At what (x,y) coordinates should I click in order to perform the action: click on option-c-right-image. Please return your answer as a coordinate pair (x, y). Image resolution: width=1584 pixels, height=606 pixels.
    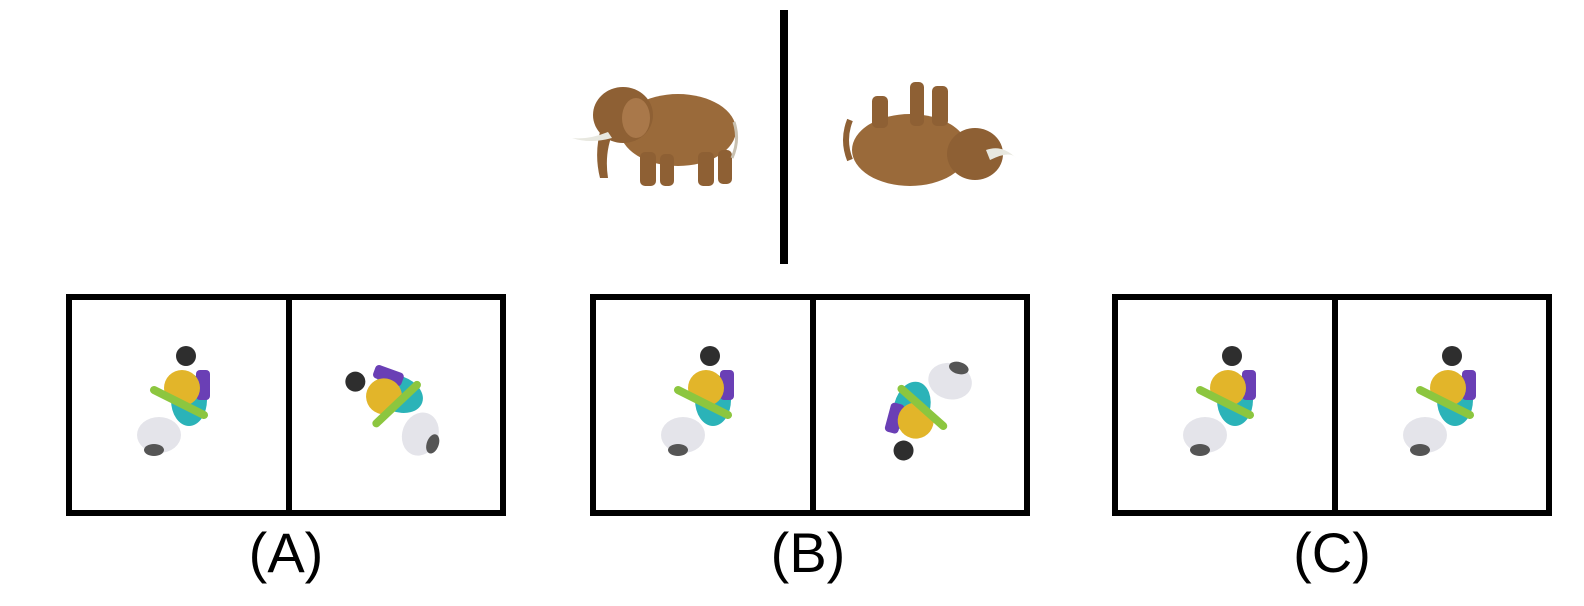
    Looking at the image, I should click on (1445, 405).